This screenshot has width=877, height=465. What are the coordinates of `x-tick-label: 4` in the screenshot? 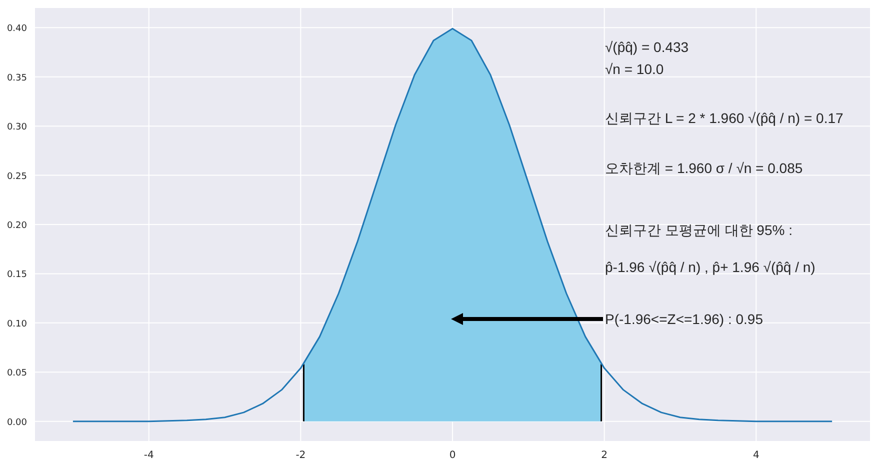 It's located at (756, 455).